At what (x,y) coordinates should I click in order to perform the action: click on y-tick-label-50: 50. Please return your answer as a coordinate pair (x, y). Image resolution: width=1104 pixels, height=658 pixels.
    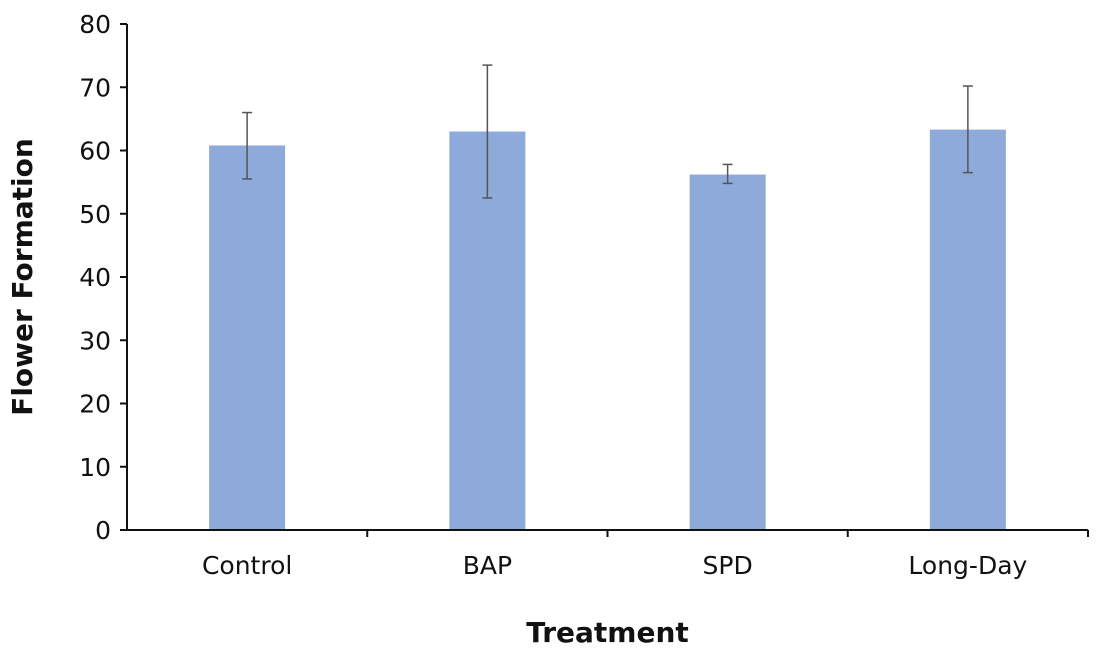
    Looking at the image, I should click on (95, 214).